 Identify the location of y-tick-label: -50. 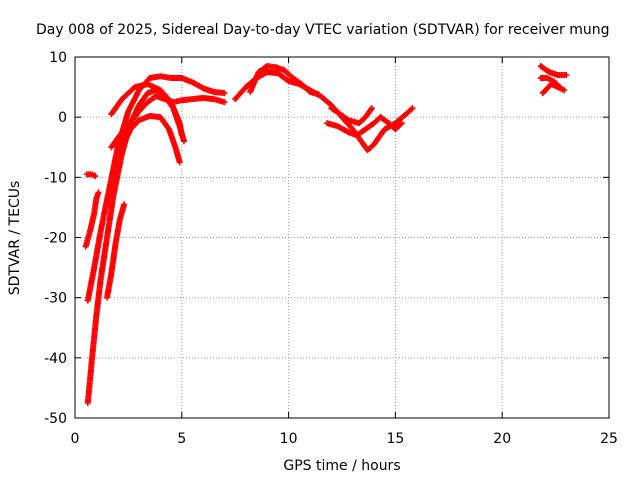
(55, 419).